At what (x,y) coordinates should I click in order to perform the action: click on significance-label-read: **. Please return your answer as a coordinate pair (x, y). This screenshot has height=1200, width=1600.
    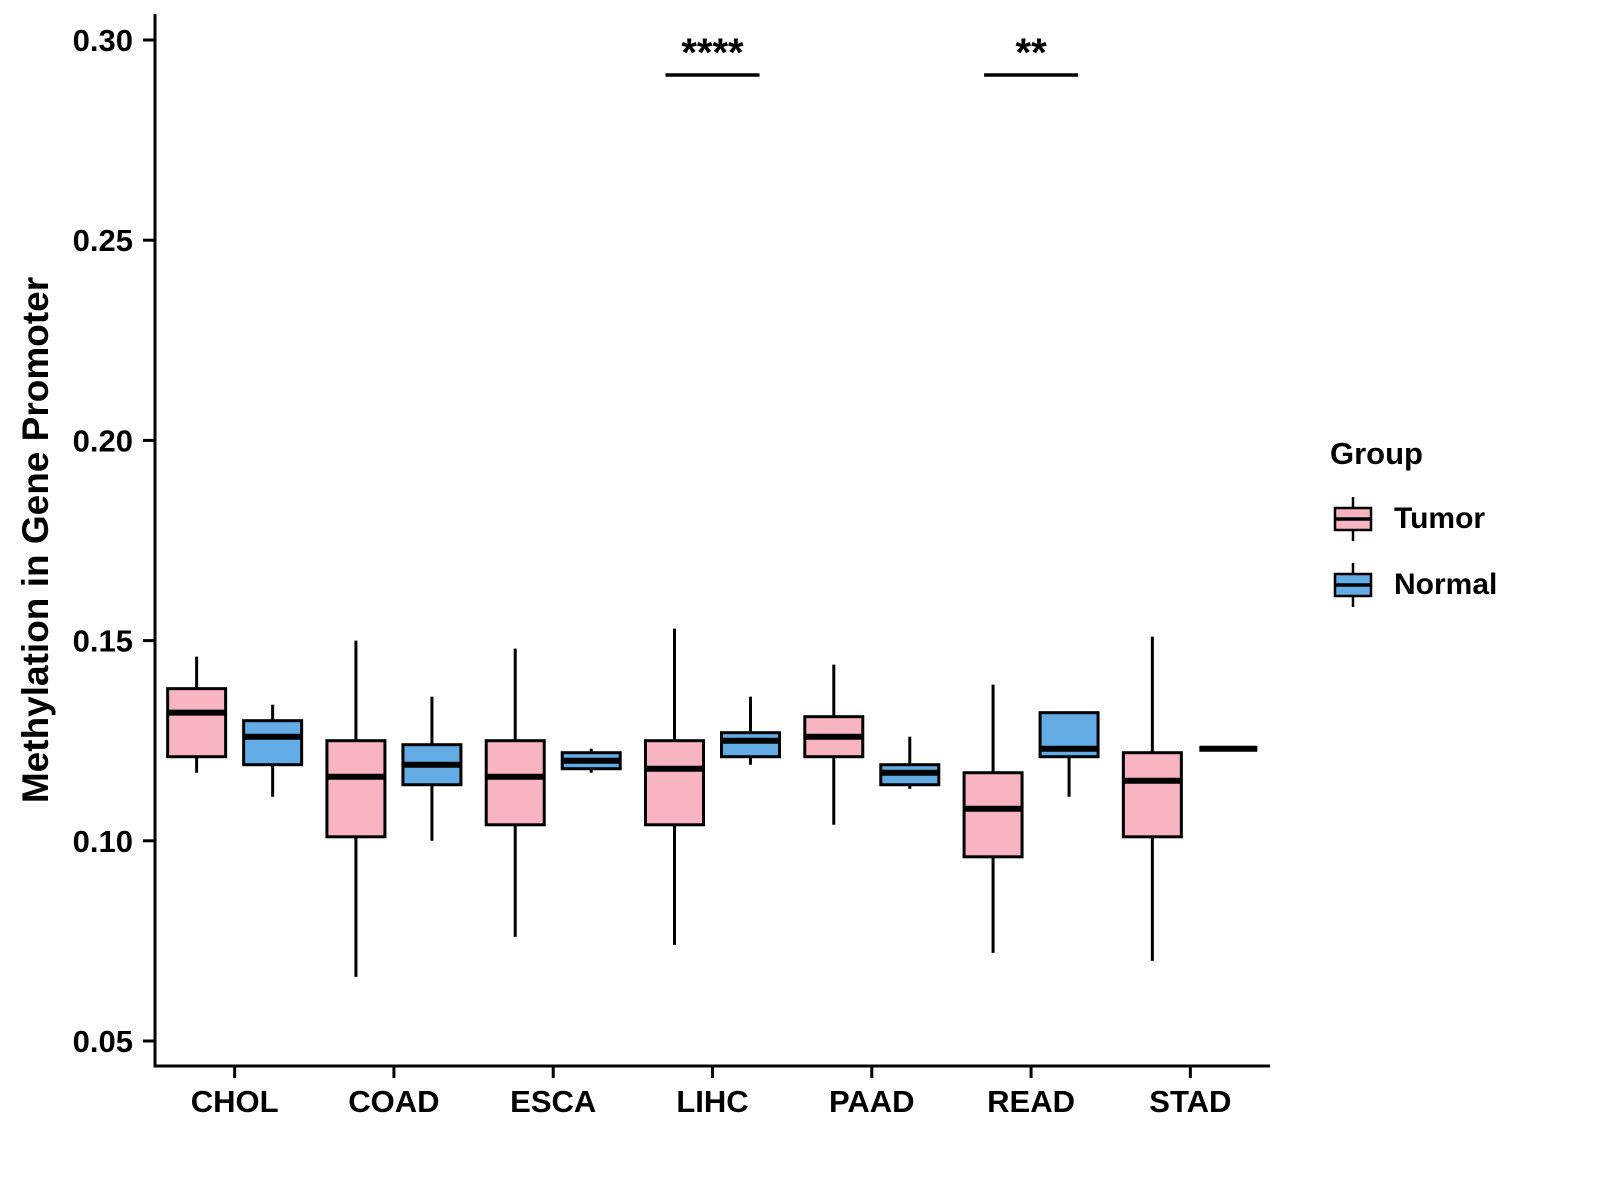
    Looking at the image, I should click on (1032, 53).